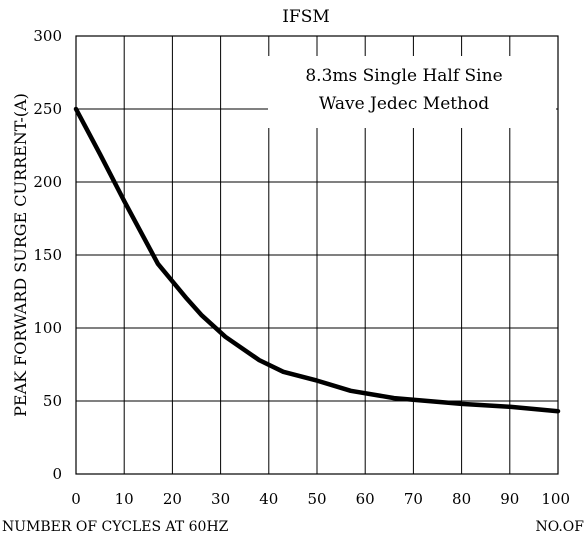 The image size is (586, 541). What do you see at coordinates (57, 474) in the screenshot?
I see `y-tick-label-0: 0` at bounding box center [57, 474].